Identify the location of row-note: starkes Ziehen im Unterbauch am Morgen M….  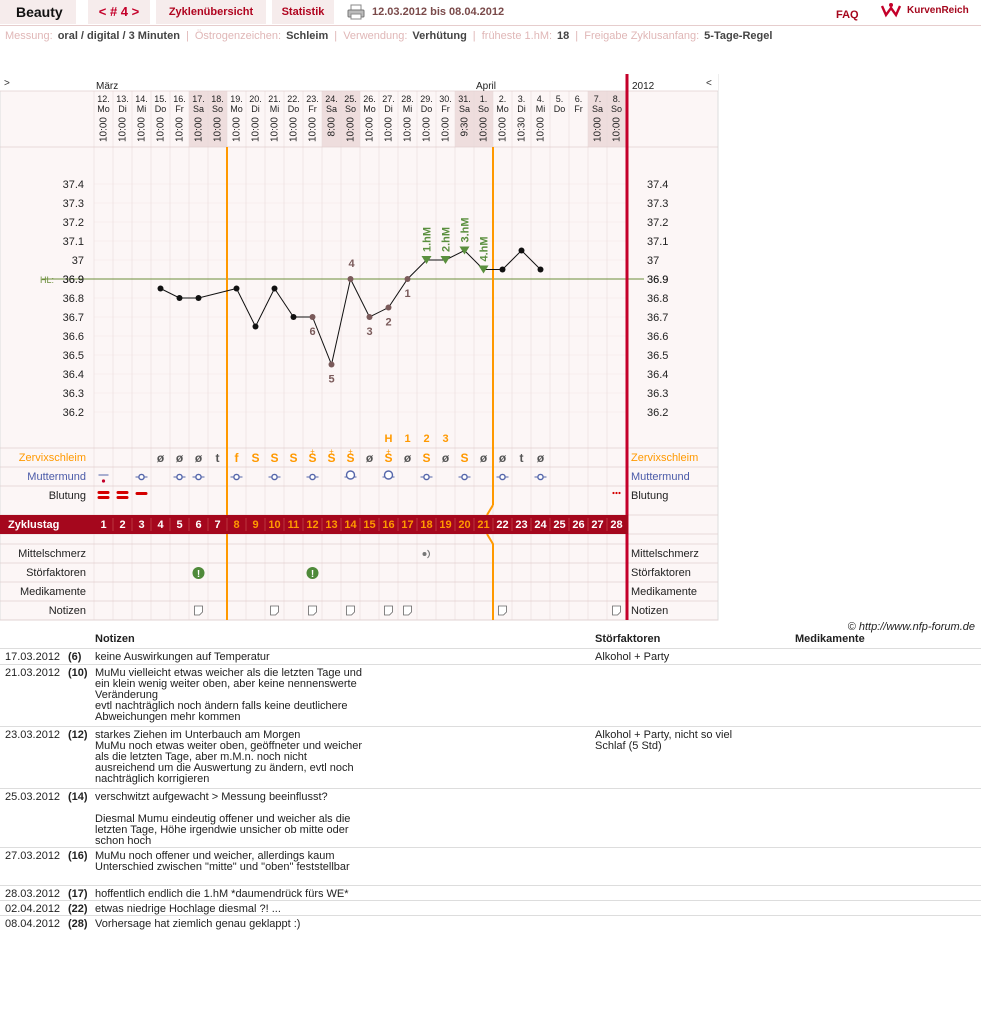
(229, 757).